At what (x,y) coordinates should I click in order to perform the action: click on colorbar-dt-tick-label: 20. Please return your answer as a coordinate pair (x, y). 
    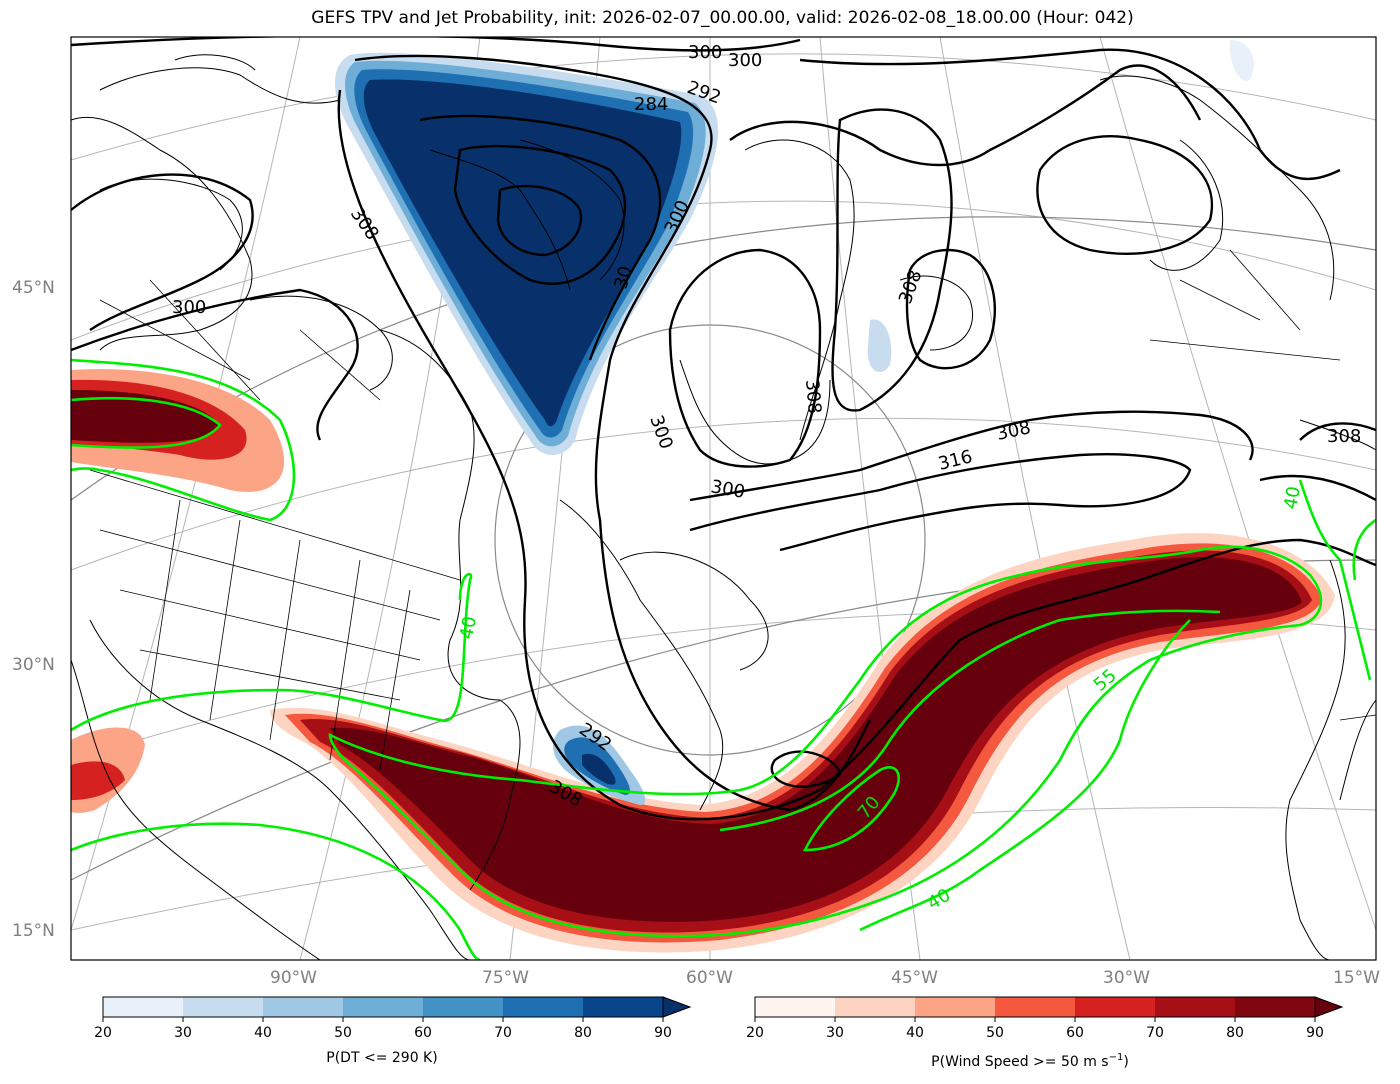
    Looking at the image, I should click on (103, 1033).